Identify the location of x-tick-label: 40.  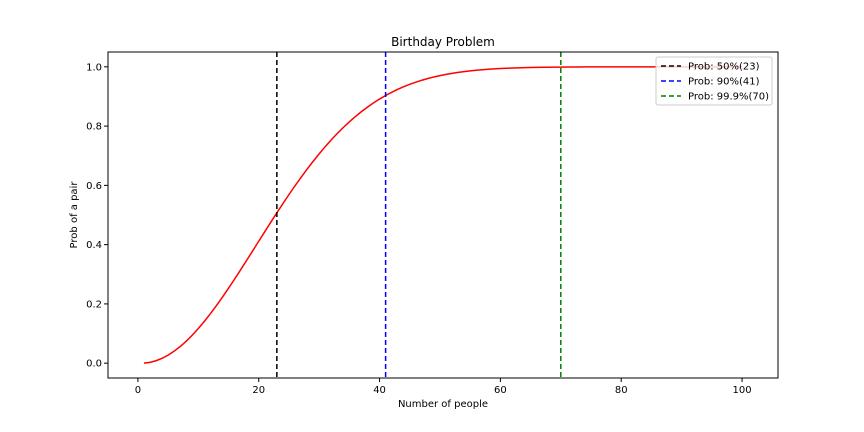
(379, 390).